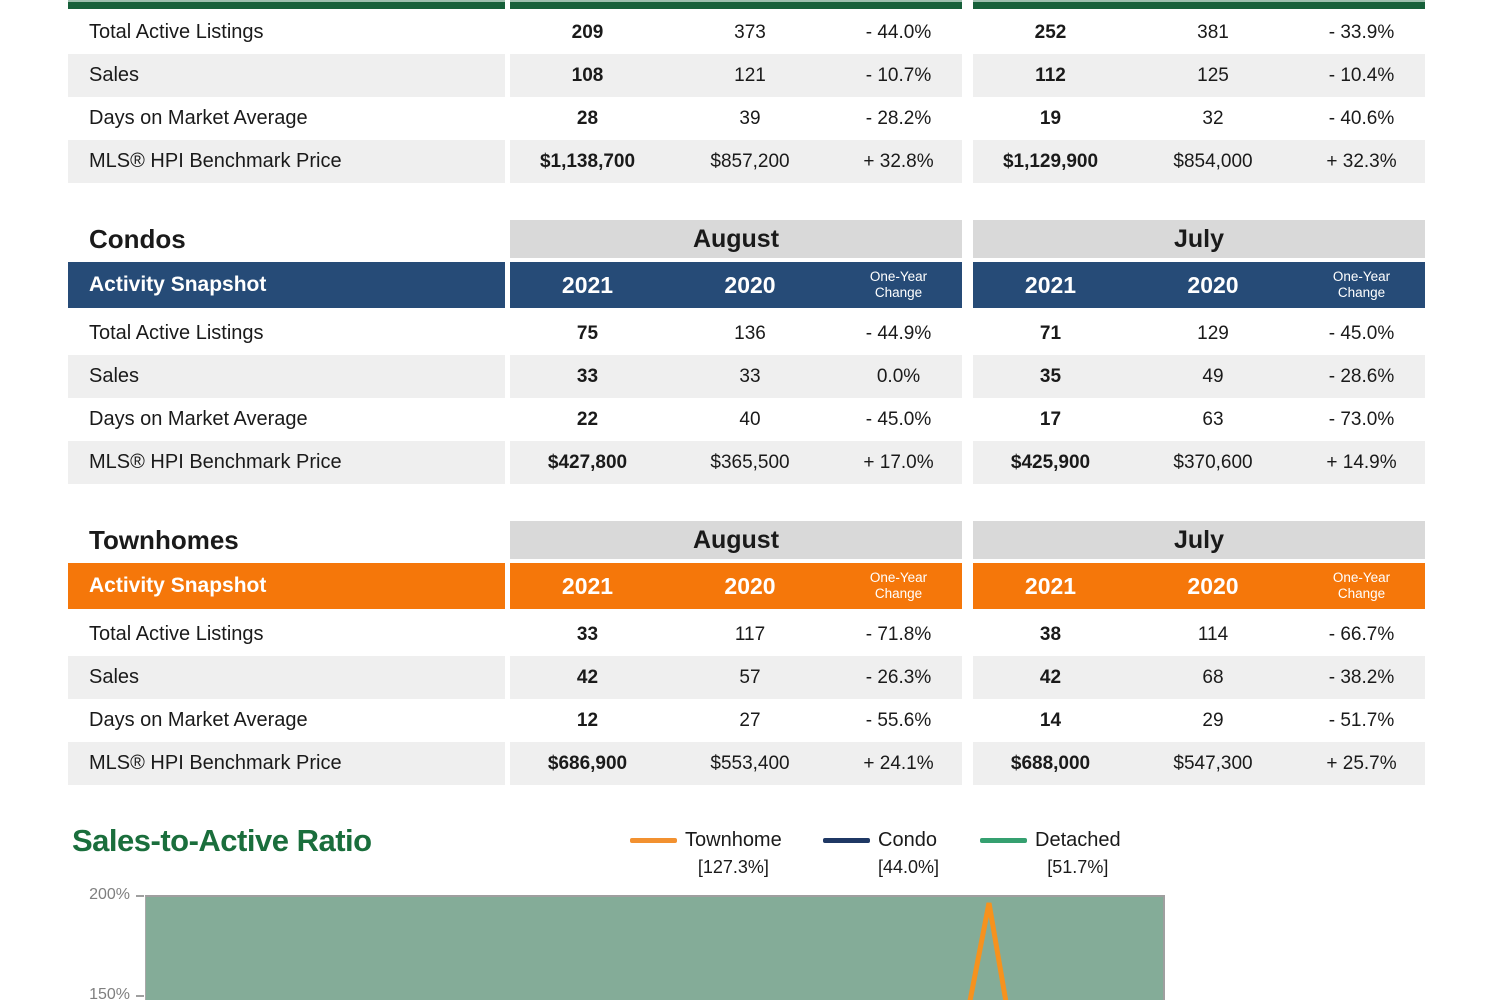 The width and height of the screenshot is (1500, 1000). I want to click on table-row: Sales 33 33 0.0% 35 49 - 28.6%, so click(784, 376).